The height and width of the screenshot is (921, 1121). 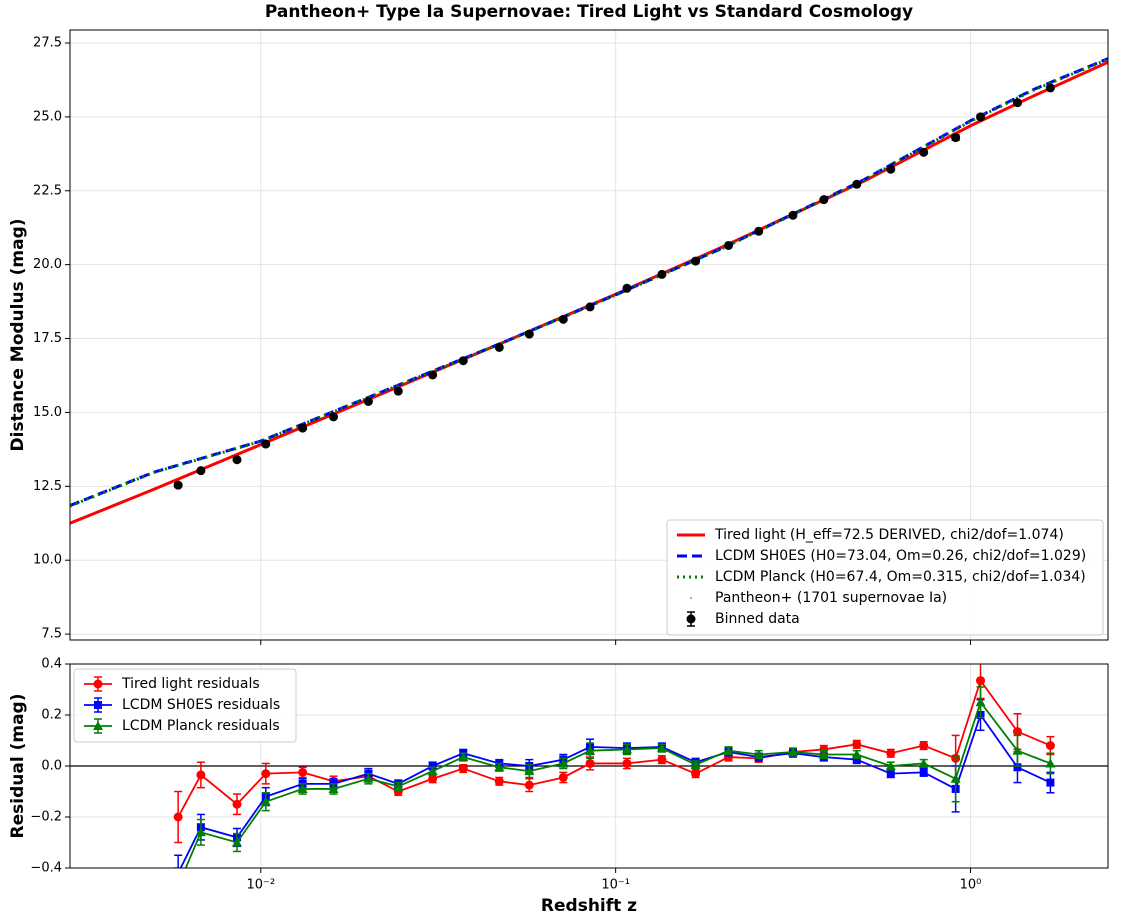 I want to click on y-tick-label: 20.0, so click(x=47, y=264).